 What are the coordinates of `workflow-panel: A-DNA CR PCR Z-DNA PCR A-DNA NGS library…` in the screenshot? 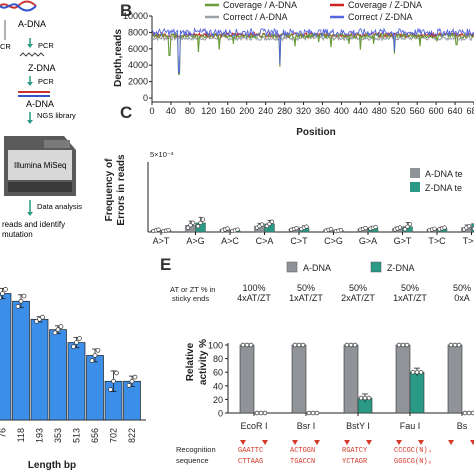 It's located at (41, 119).